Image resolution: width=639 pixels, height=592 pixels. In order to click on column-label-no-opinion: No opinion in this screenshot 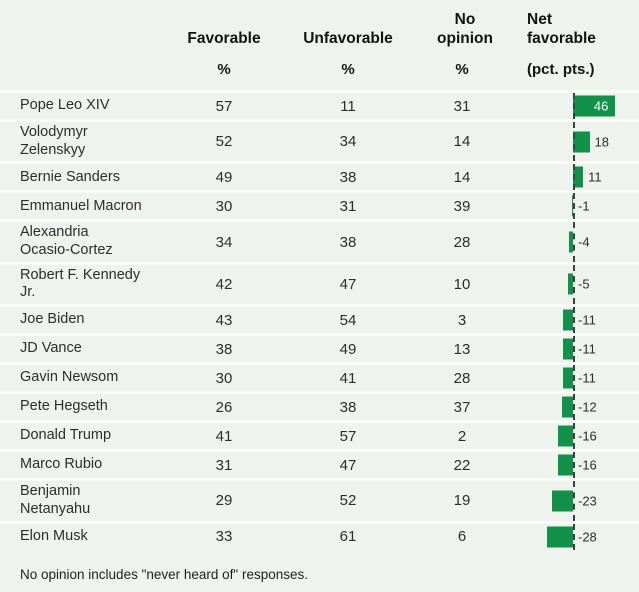, I will do `click(465, 29)`.